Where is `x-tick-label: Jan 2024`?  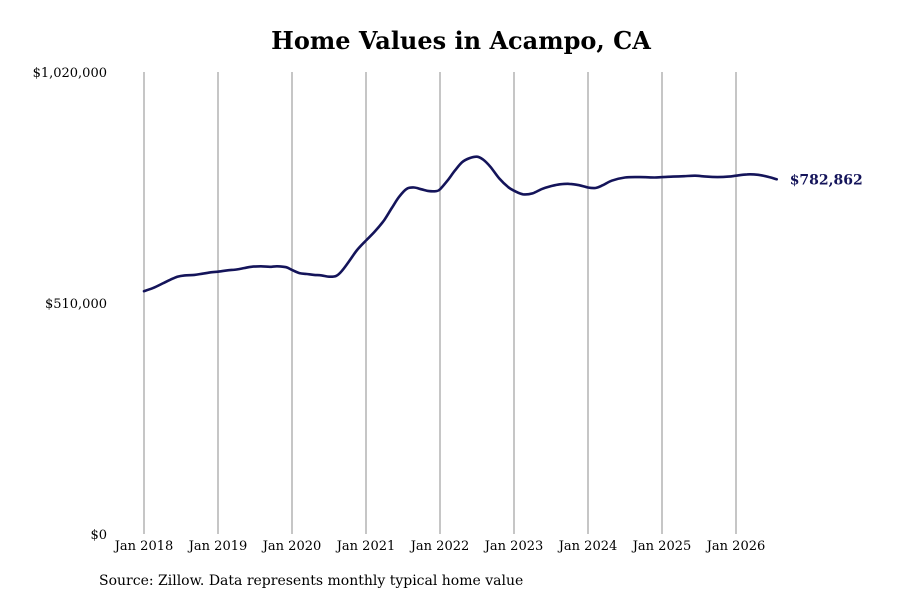
x-tick-label: Jan 2024 is located at coordinates (587, 546).